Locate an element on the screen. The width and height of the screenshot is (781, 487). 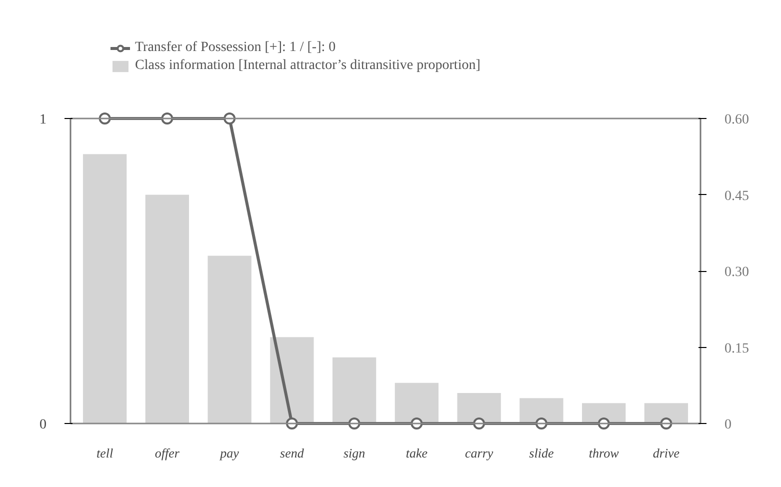
x-tick-label: pay is located at coordinates (229, 453).